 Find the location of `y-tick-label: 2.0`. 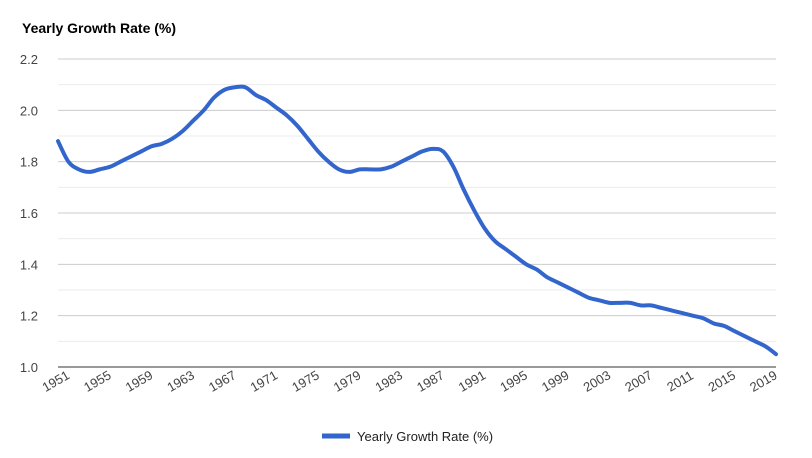

y-tick-label: 2.0 is located at coordinates (29, 110).